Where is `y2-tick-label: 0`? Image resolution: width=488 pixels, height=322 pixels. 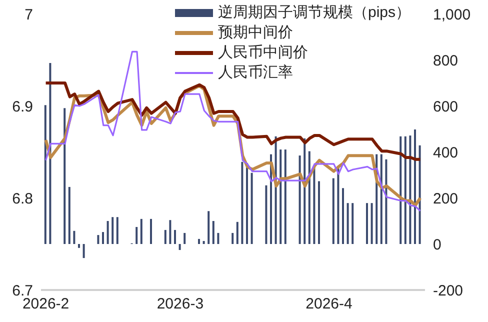
y2-tick-label: 0 is located at coordinates (437, 245).